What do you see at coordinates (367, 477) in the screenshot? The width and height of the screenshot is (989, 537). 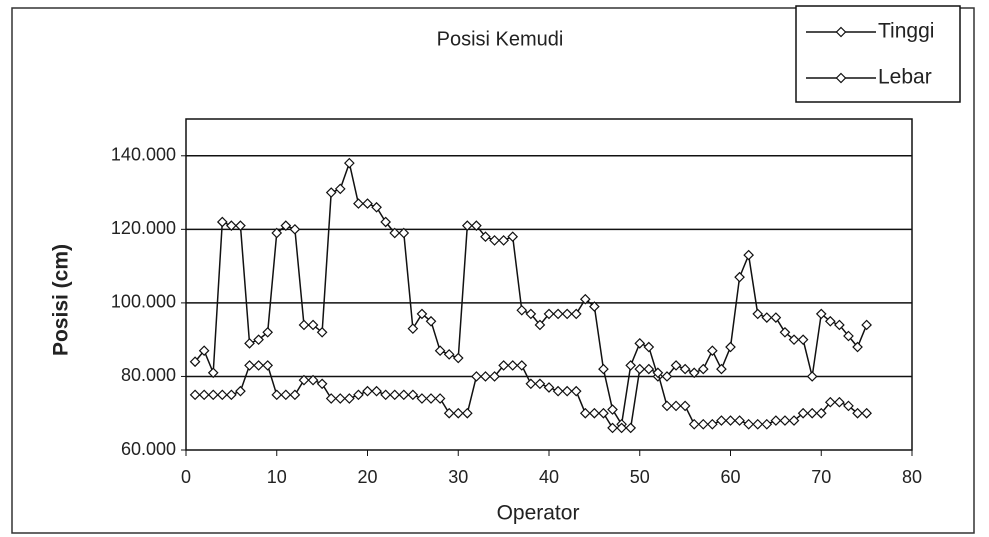 I see `x-tick-label: 20` at bounding box center [367, 477].